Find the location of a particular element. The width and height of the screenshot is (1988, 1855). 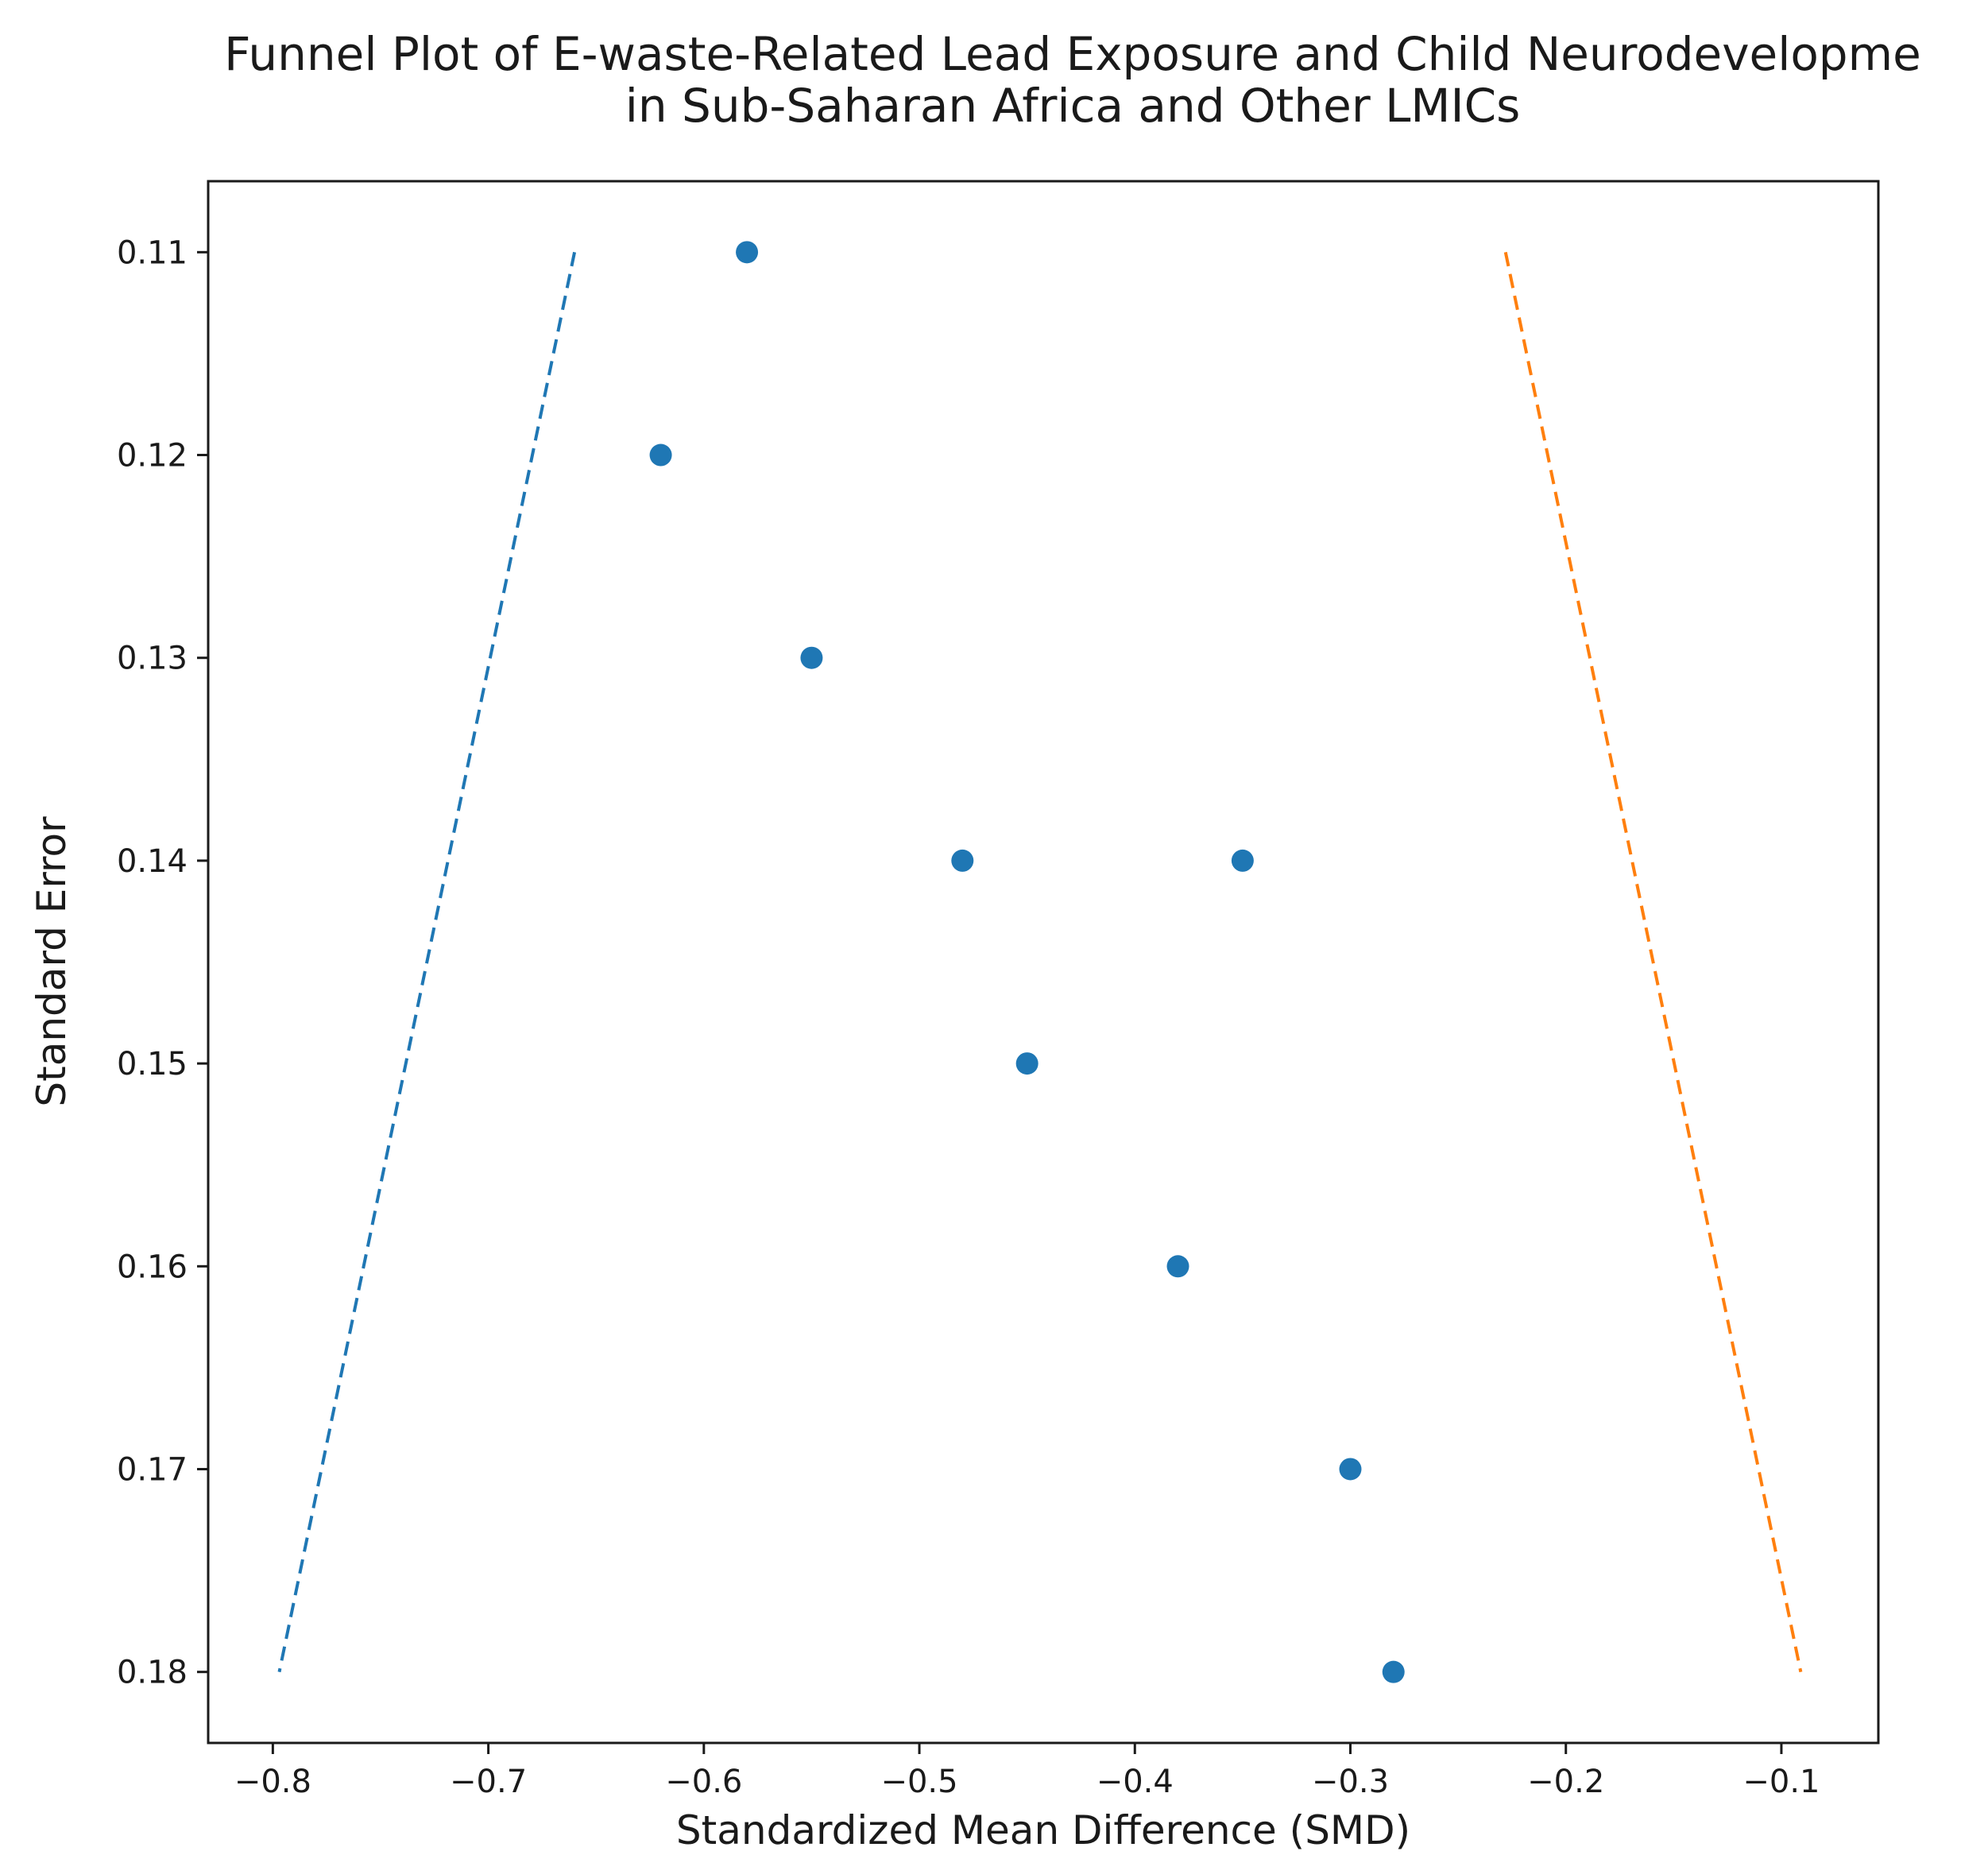

lower-bound-dashed-line is located at coordinates (427, 962).